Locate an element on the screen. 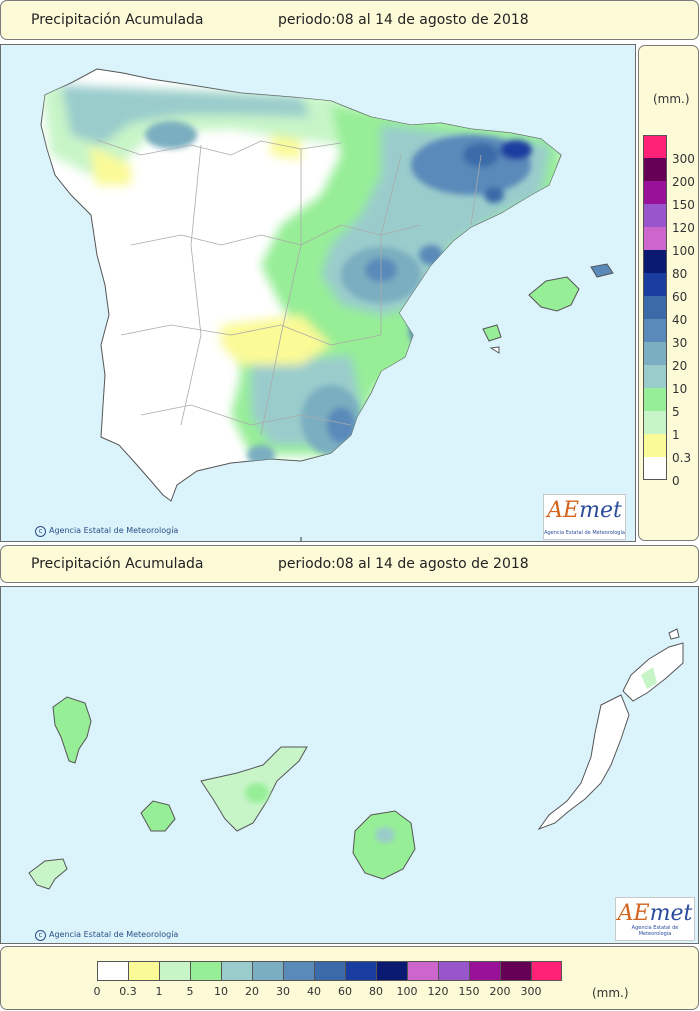  horizontal-legend-unit: (mm.) is located at coordinates (610, 993).